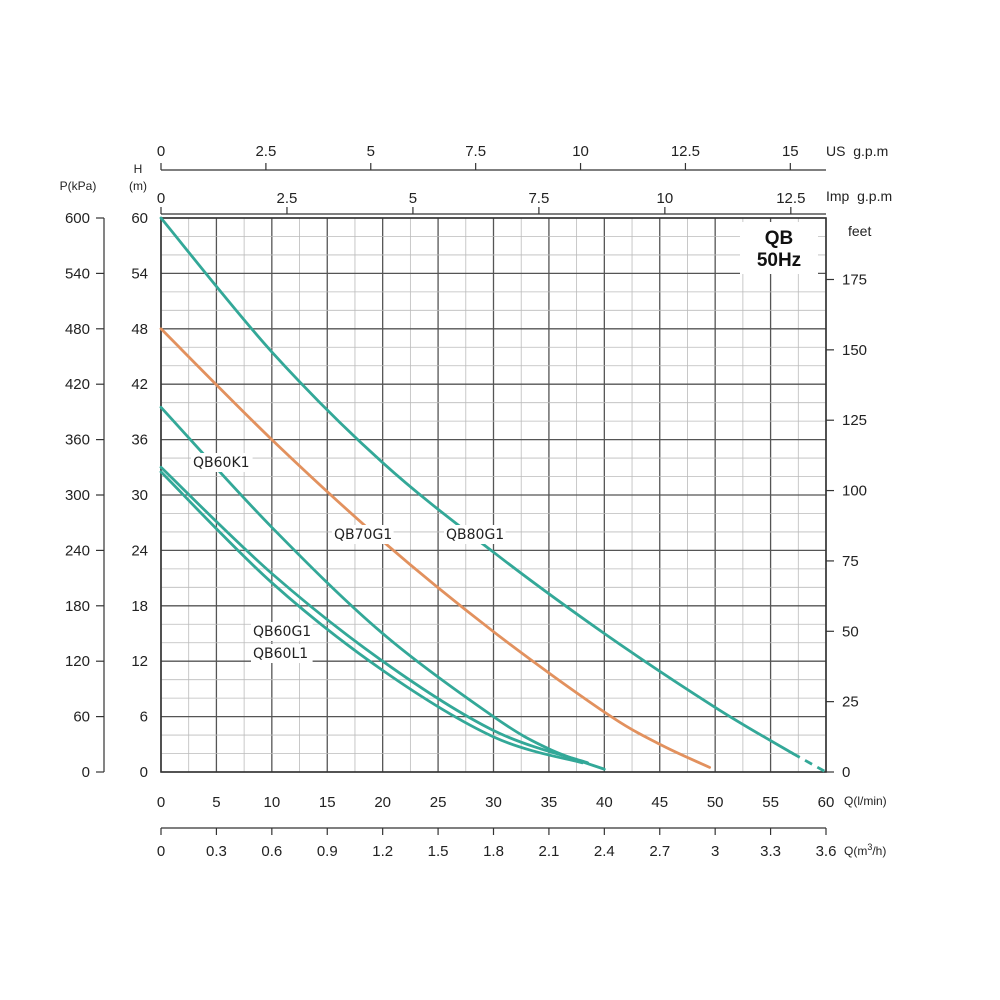  I want to click on y-tick-pressure: 300, so click(77, 495).